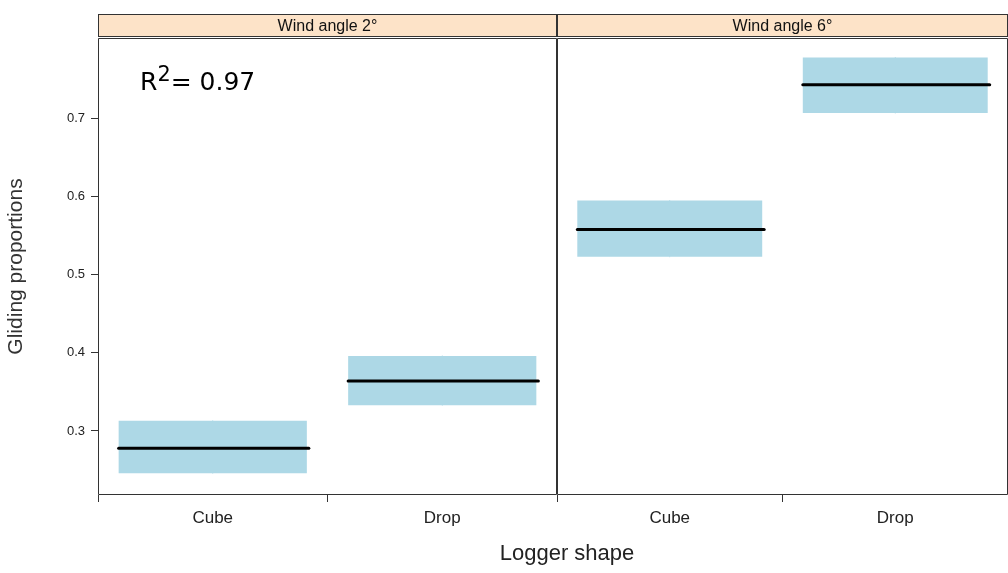 This screenshot has width=1008, height=573. I want to click on y-tick-label: 0.3, so click(75, 430).